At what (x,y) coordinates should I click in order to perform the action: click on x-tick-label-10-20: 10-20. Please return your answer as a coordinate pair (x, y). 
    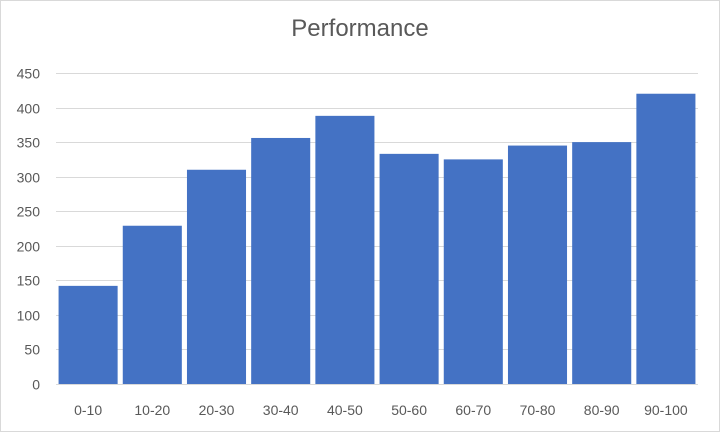
    Looking at the image, I should click on (152, 410).